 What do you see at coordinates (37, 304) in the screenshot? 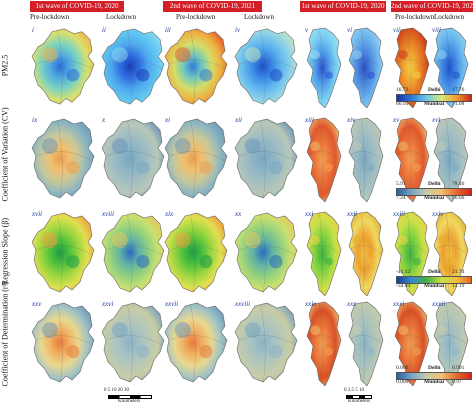
I see `panel-numeral: xxv` at bounding box center [37, 304].